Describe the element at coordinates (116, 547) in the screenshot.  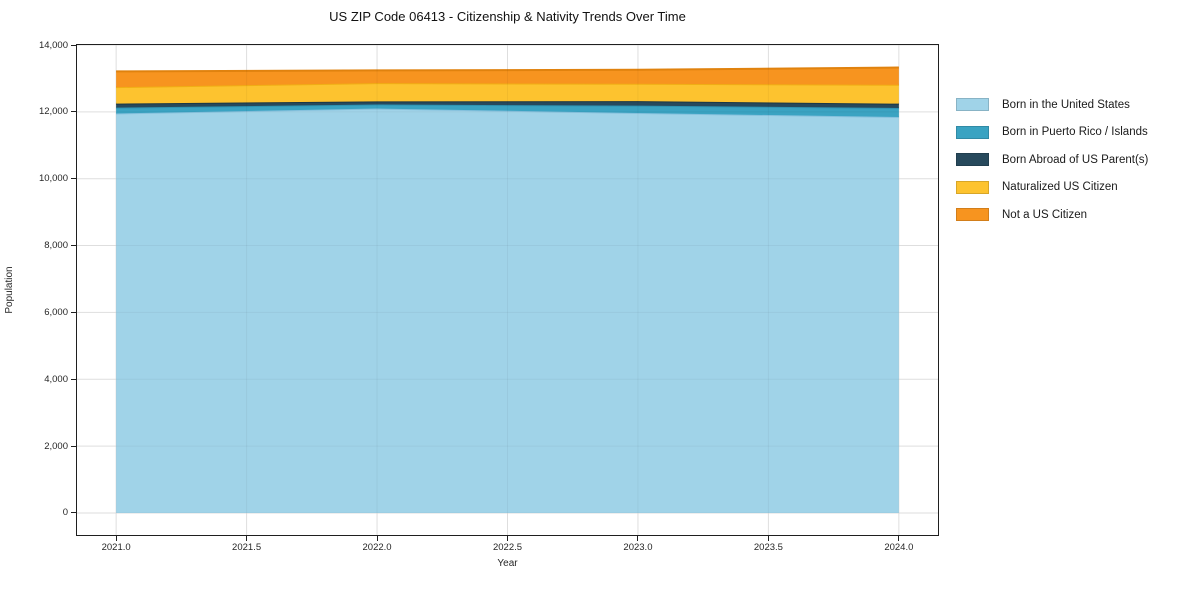
I see `x-tick-label: 2021.0` at that location.